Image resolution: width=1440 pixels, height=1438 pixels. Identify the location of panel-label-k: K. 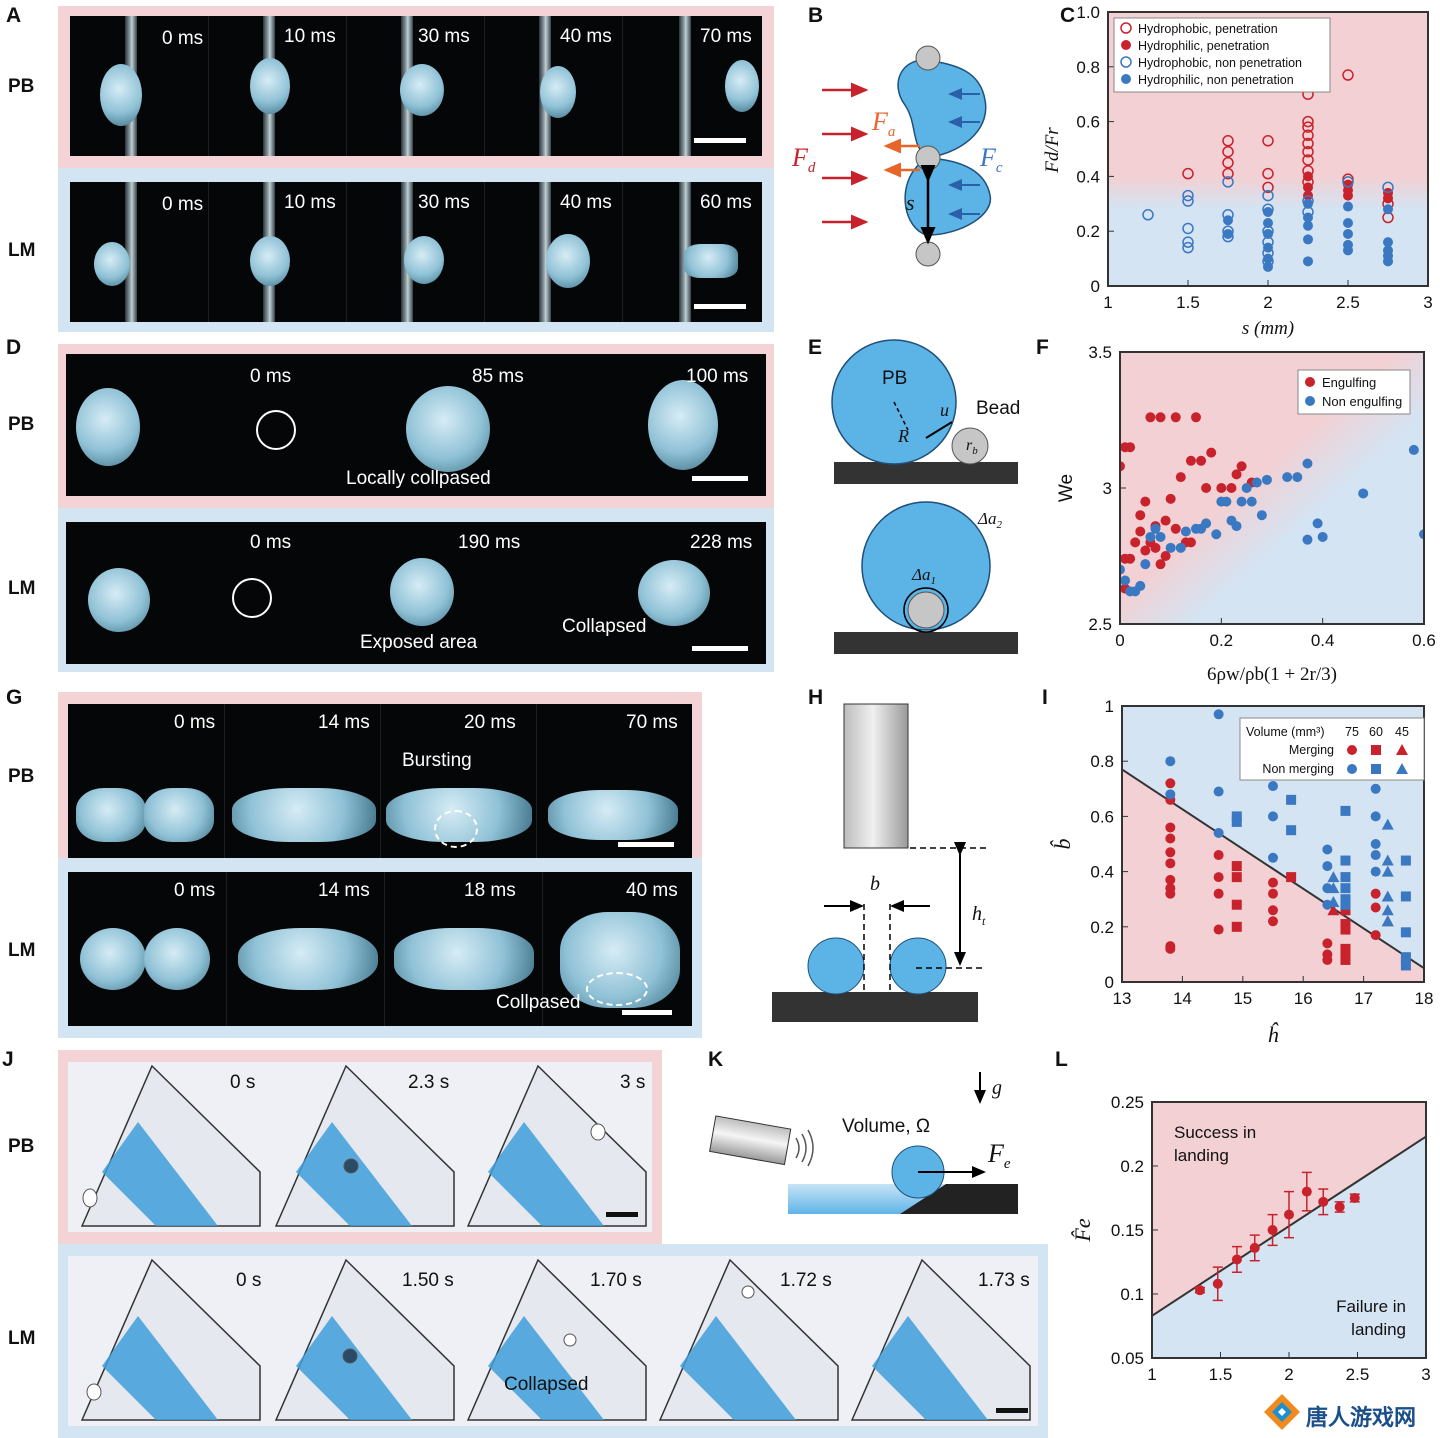
(716, 1059).